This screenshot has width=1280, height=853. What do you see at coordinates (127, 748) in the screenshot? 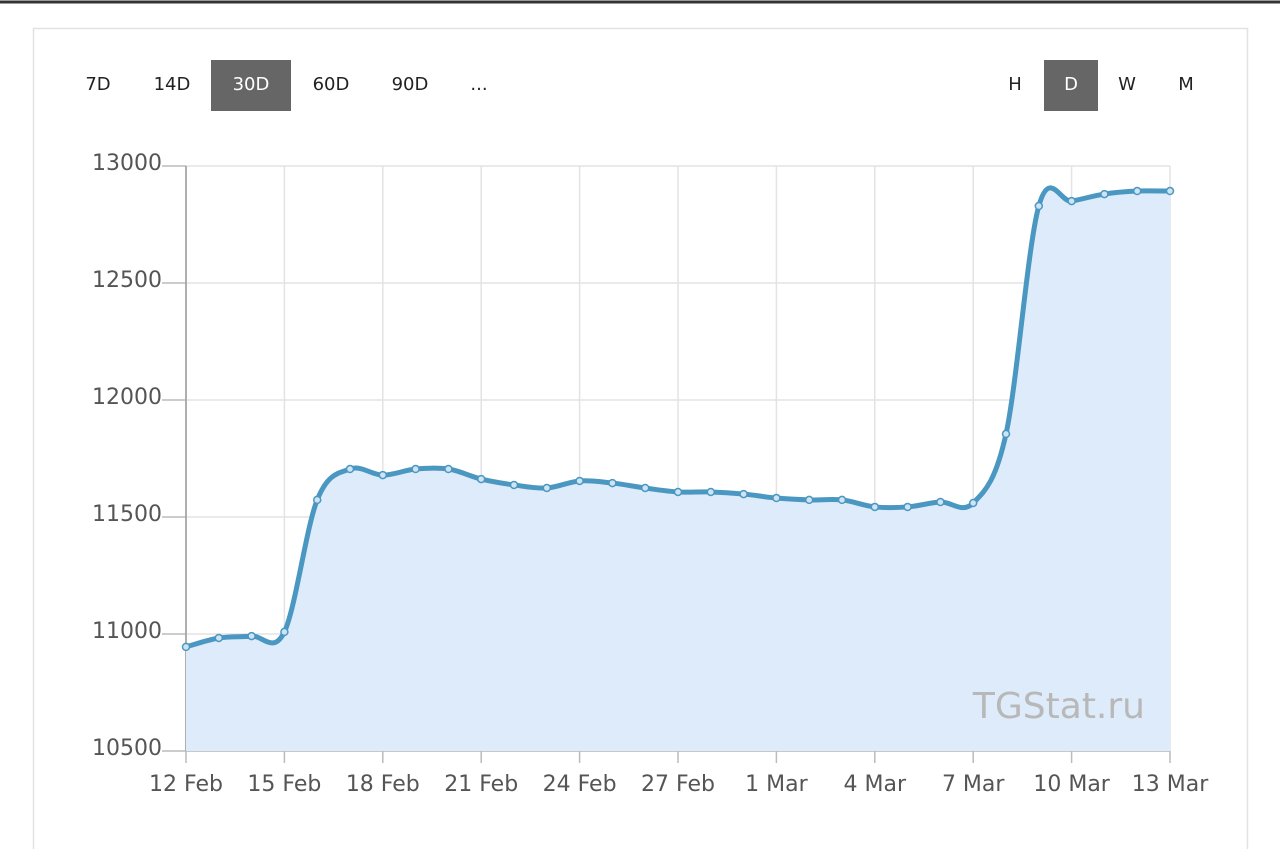
I see `y-tick-label: 10500` at bounding box center [127, 748].